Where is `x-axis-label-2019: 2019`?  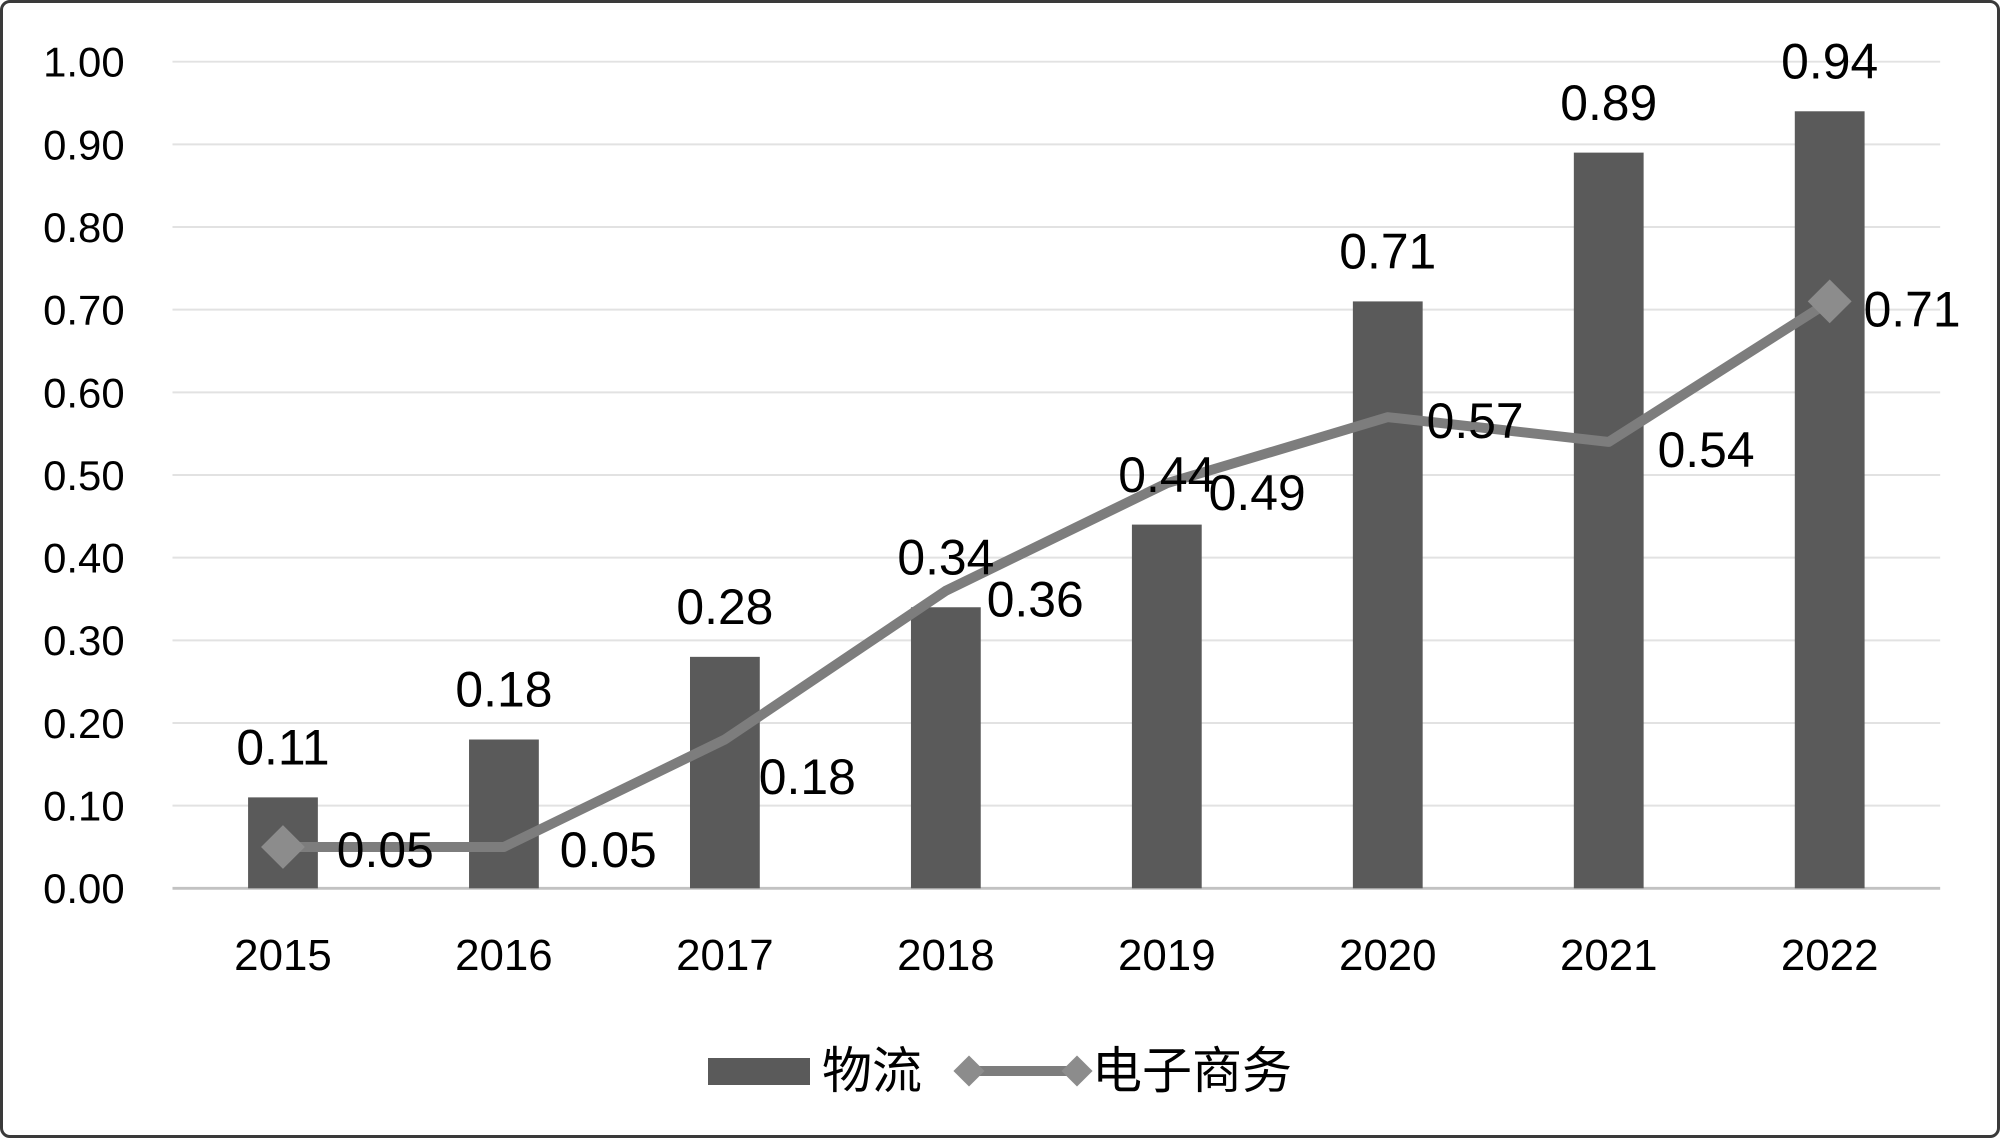 x-axis-label-2019: 2019 is located at coordinates (1167, 955).